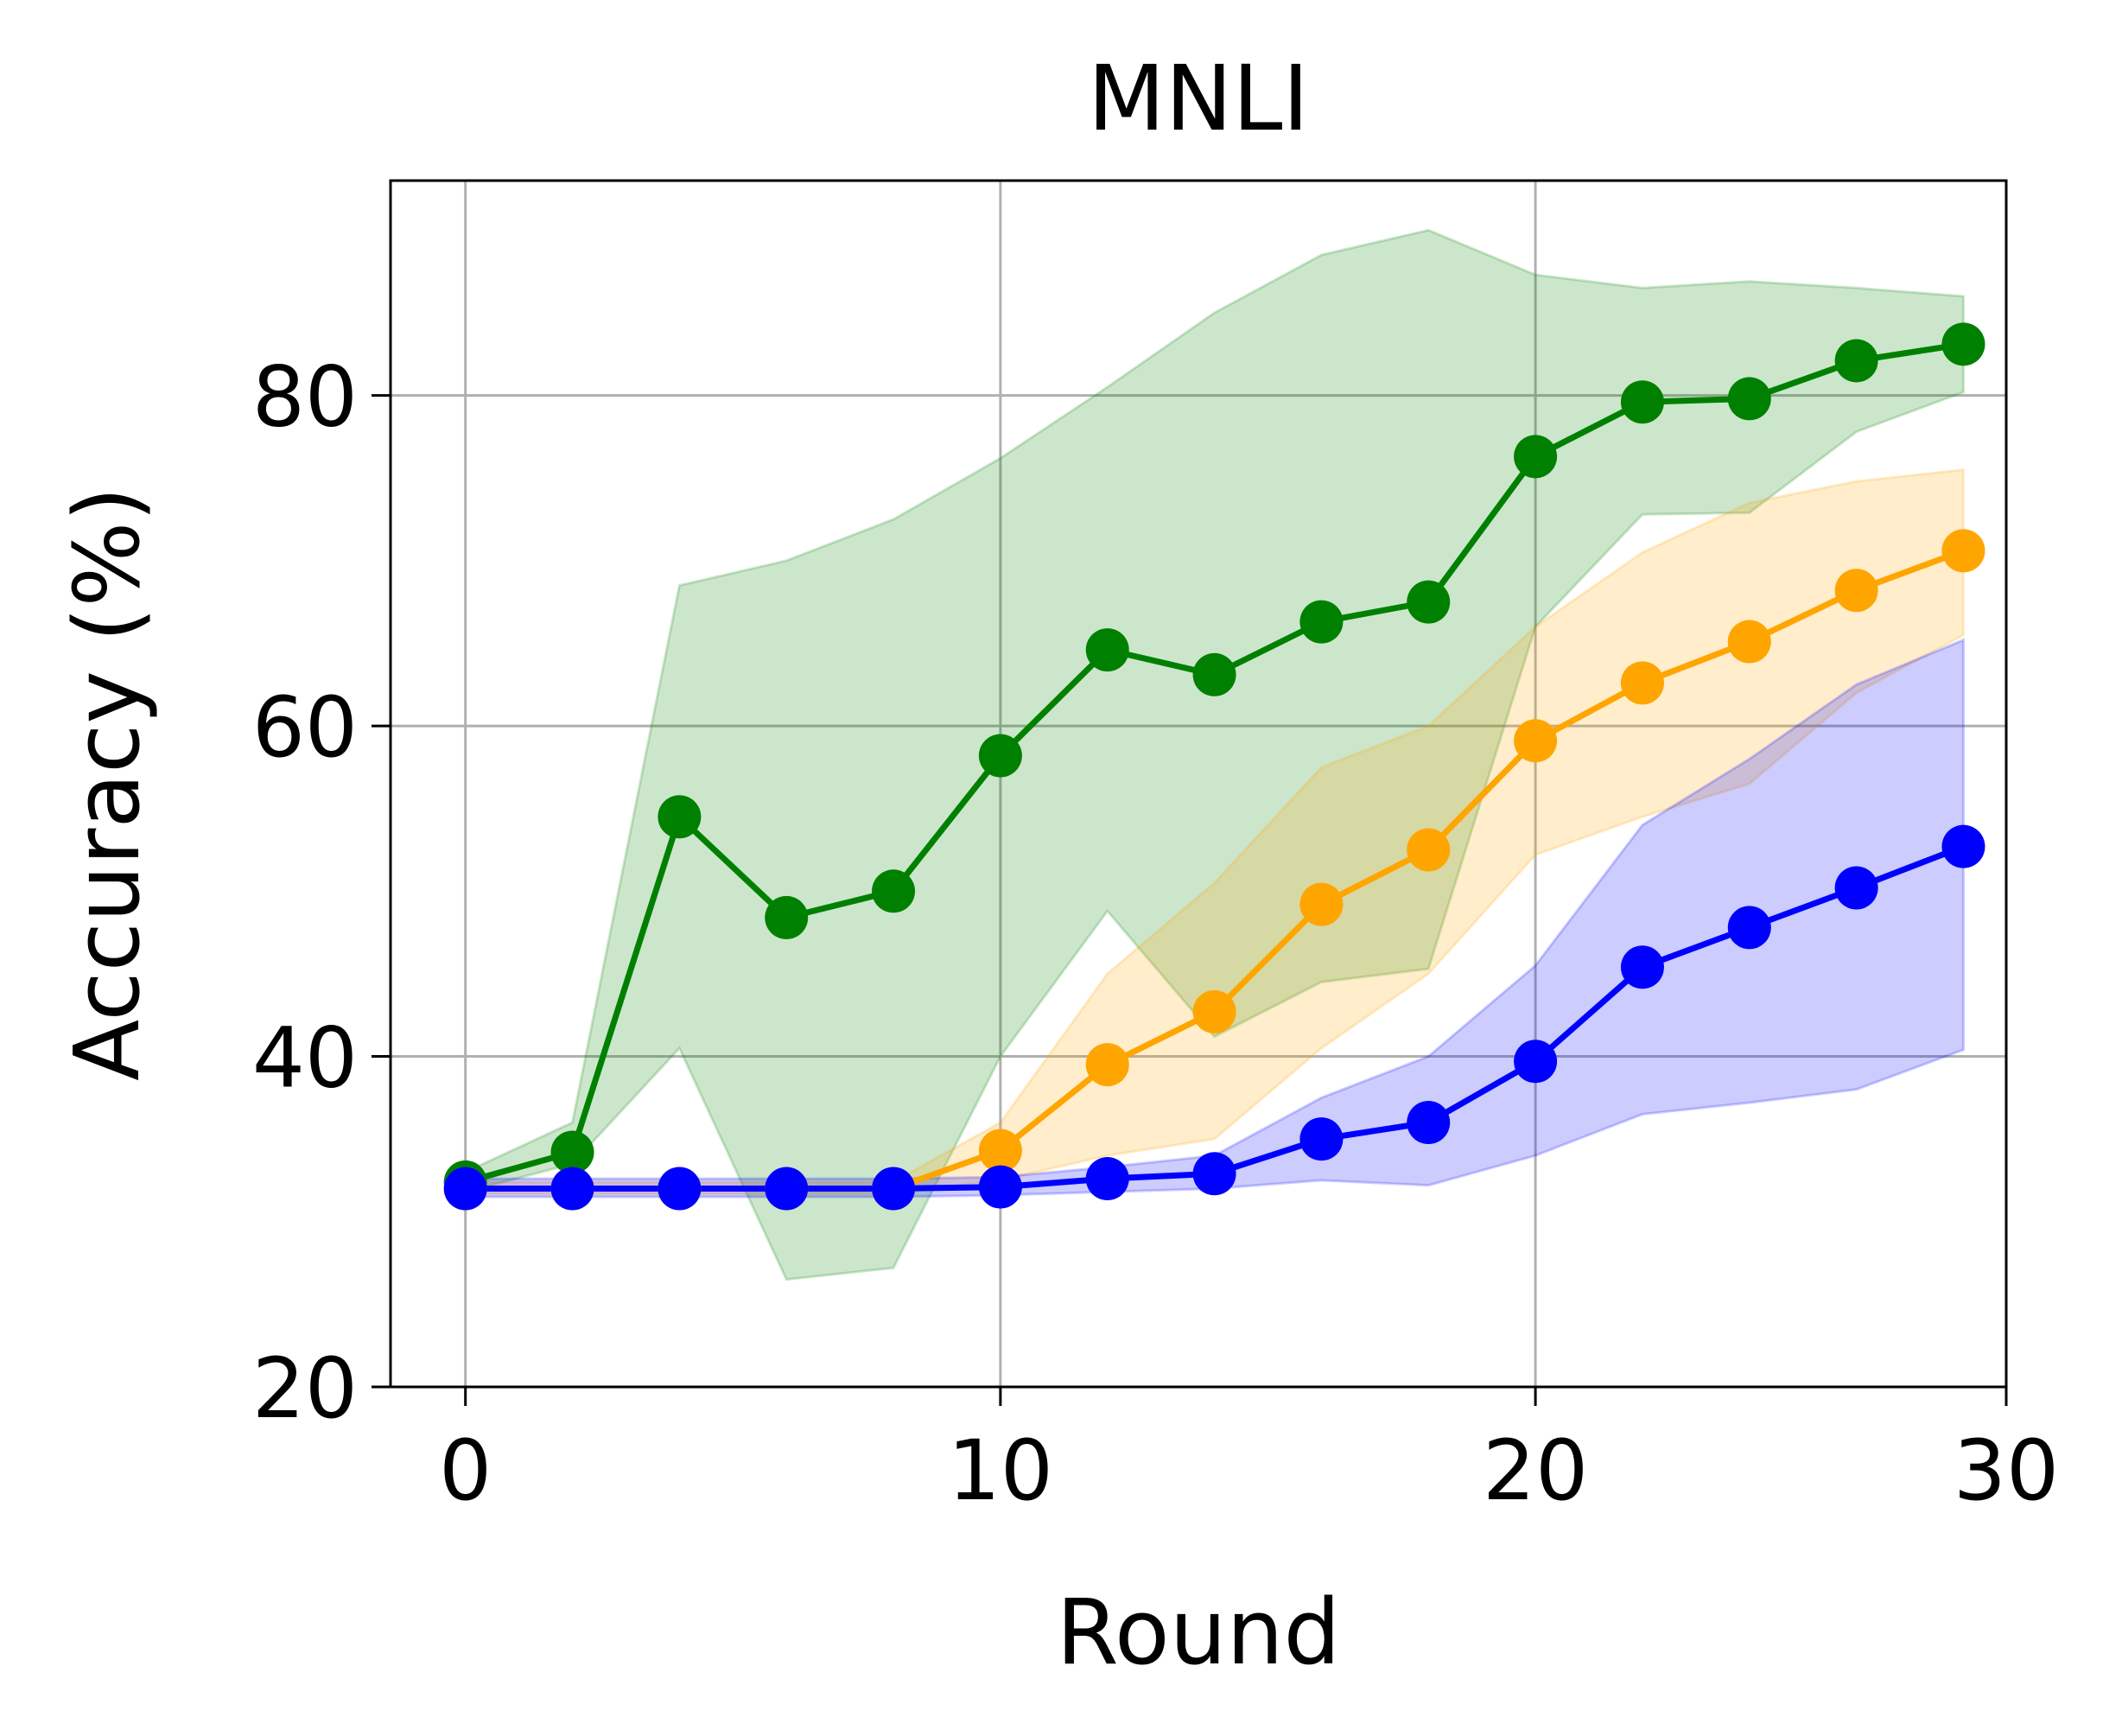 This screenshot has width=2122, height=1736. Describe the element at coordinates (305, 397) in the screenshot. I see `y-tick-label: 80` at that location.